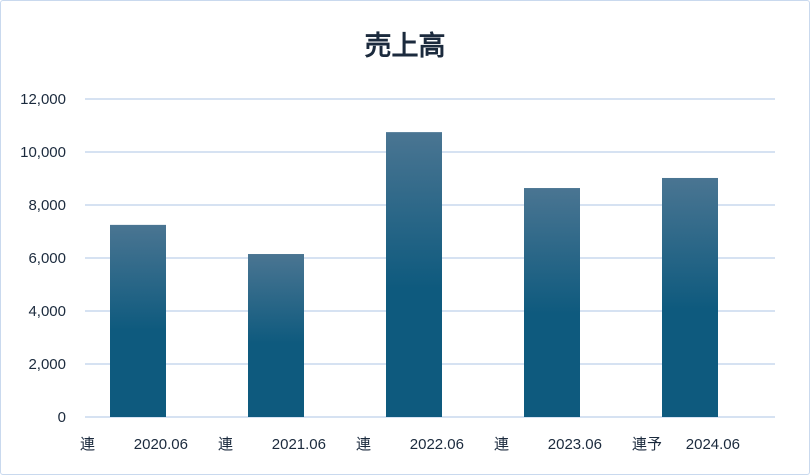 The image size is (810, 475). I want to click on y-tick-label: 2,000, so click(47, 364).